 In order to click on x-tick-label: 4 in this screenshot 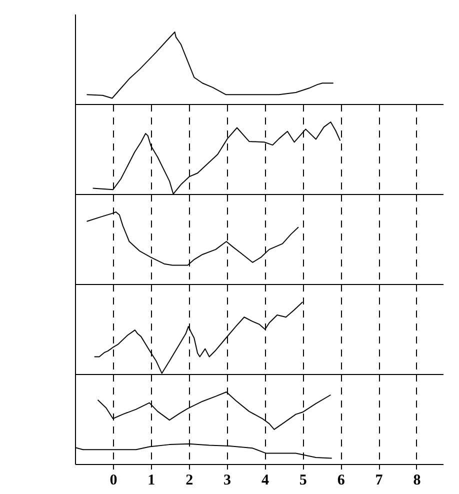, I will do `click(265, 480)`.